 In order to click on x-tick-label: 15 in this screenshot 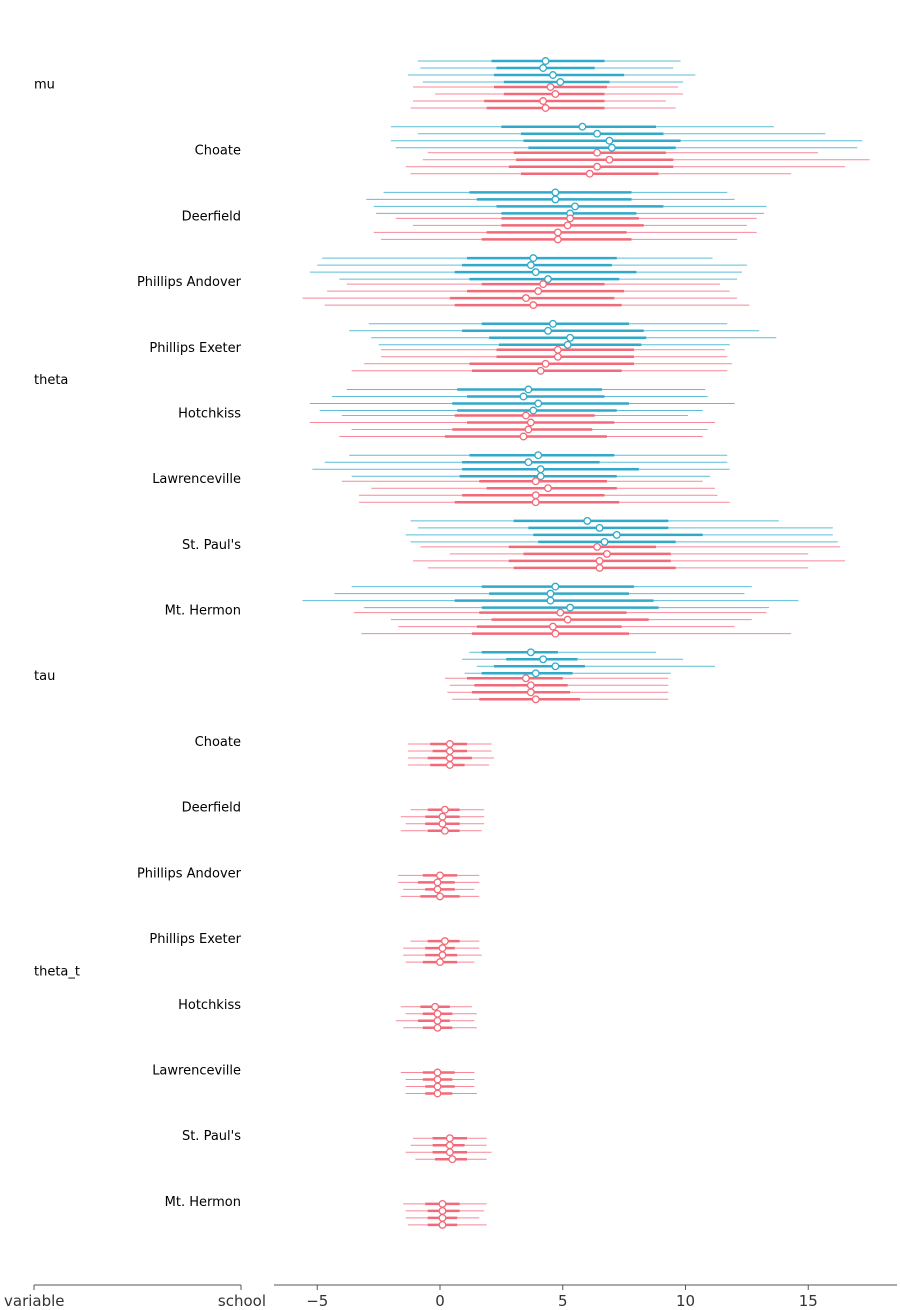, I will do `click(808, 1301)`.